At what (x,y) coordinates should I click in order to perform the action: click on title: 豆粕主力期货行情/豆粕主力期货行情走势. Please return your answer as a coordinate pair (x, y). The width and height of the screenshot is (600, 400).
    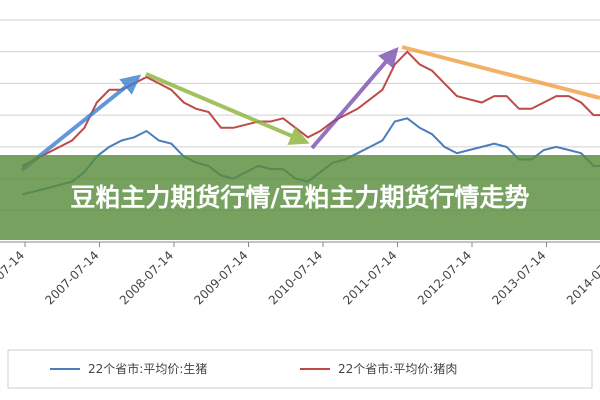
    Looking at the image, I should click on (300, 197).